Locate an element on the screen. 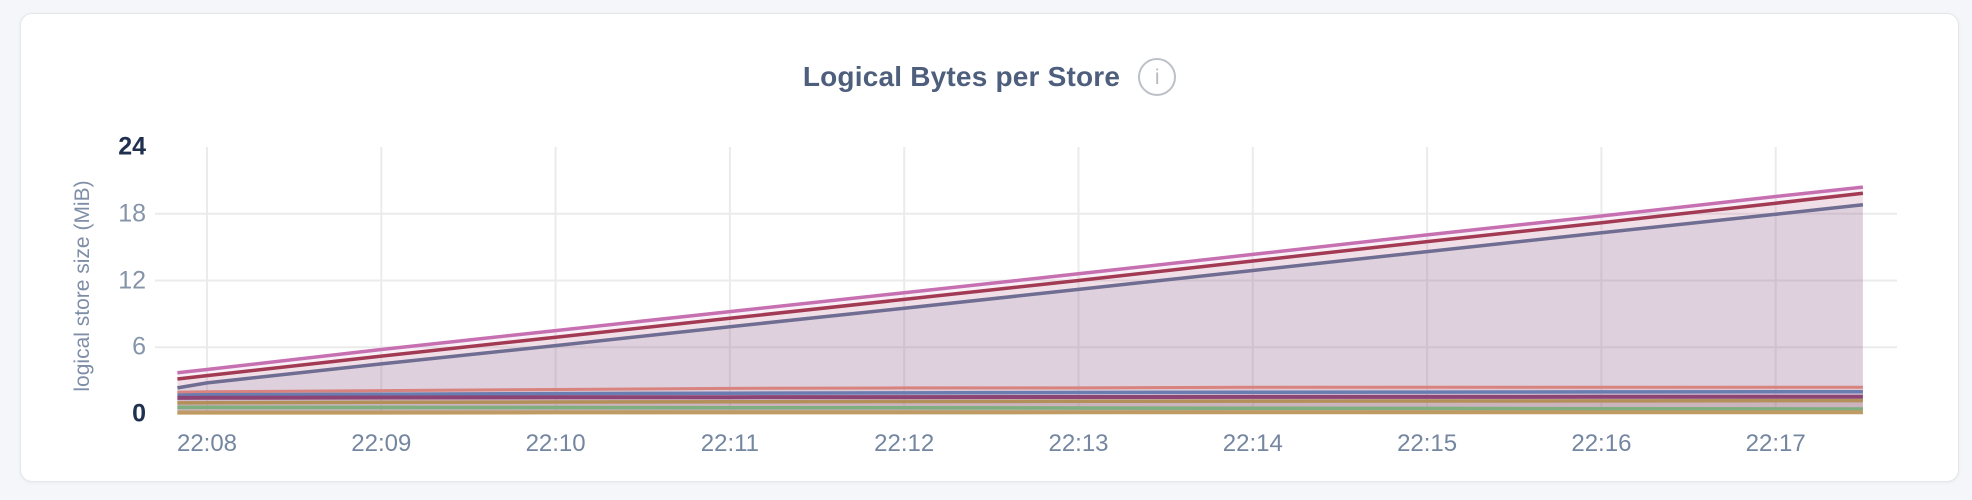 Image resolution: width=1972 pixels, height=500 pixels. y-tick-label: 18 is located at coordinates (132, 213).